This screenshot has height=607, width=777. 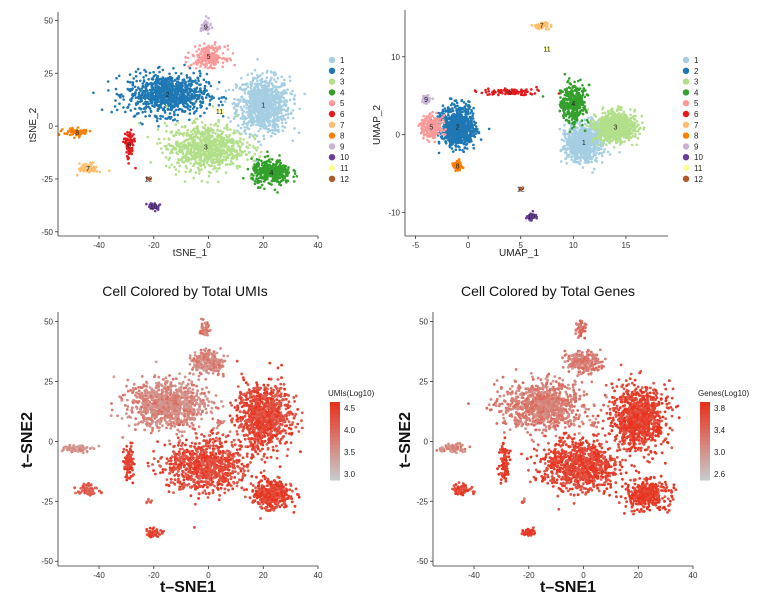 I want to click on x-tick-label: -20, so click(x=154, y=245).